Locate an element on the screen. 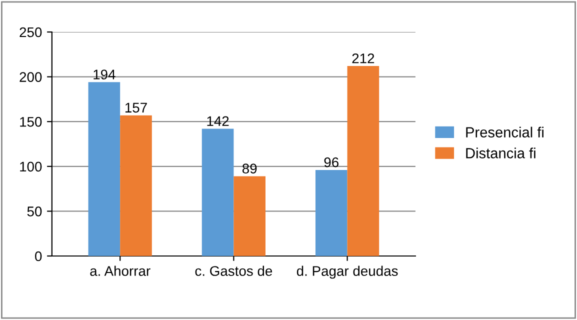 The image size is (577, 320). y-tick-label: 150 is located at coordinates (31, 121).